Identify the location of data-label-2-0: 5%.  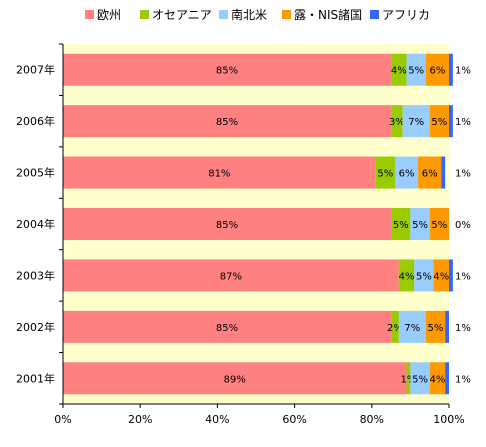
(416, 71).